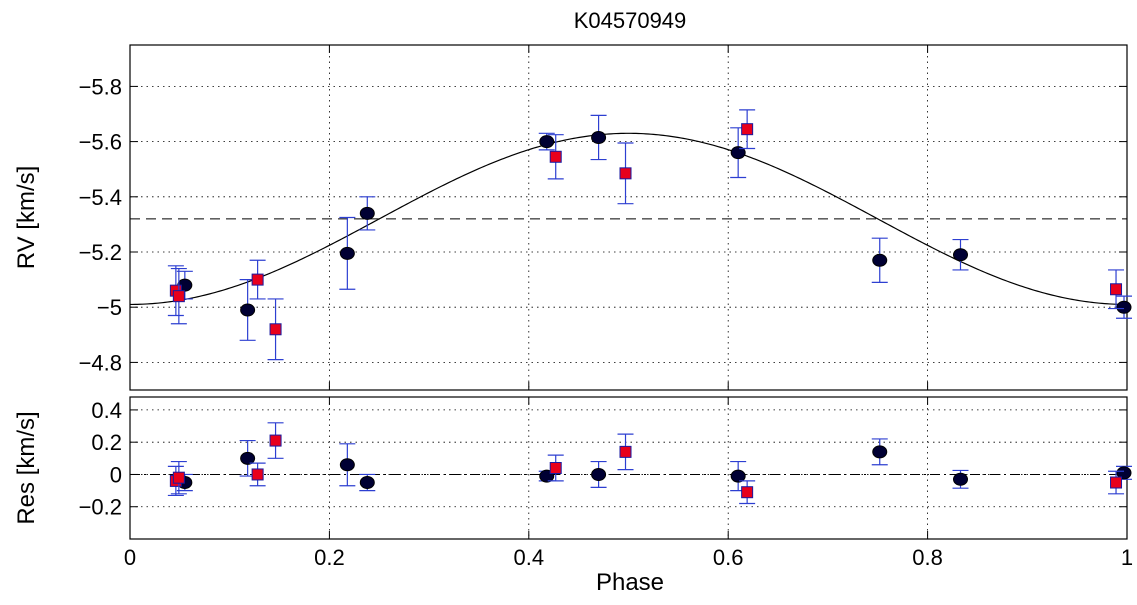  I want to click on res-y-tick-label: 0.4, so click(106, 410).